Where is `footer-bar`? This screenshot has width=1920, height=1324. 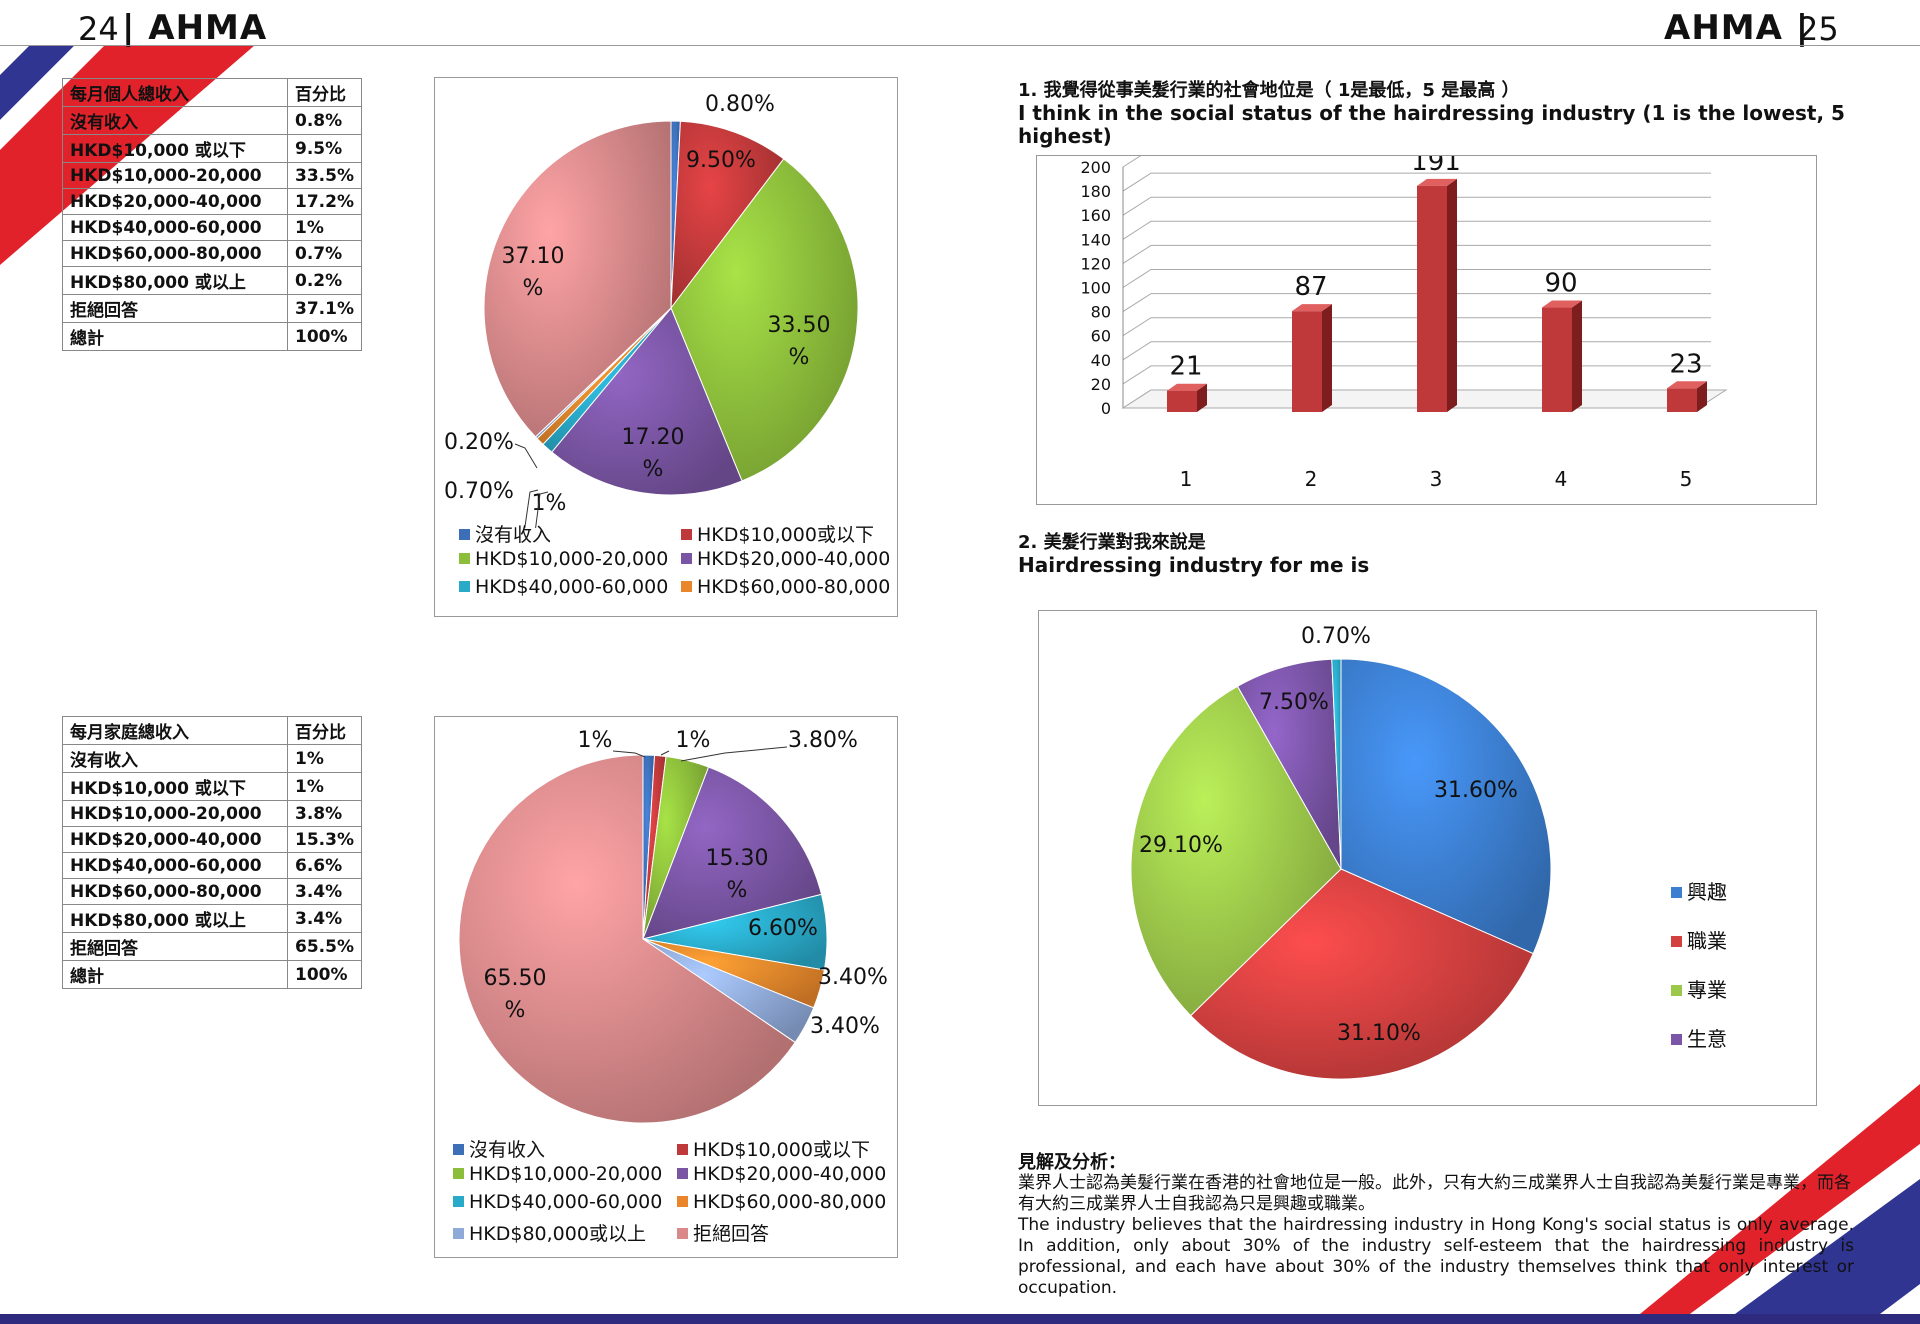
footer-bar is located at coordinates (960, 1319).